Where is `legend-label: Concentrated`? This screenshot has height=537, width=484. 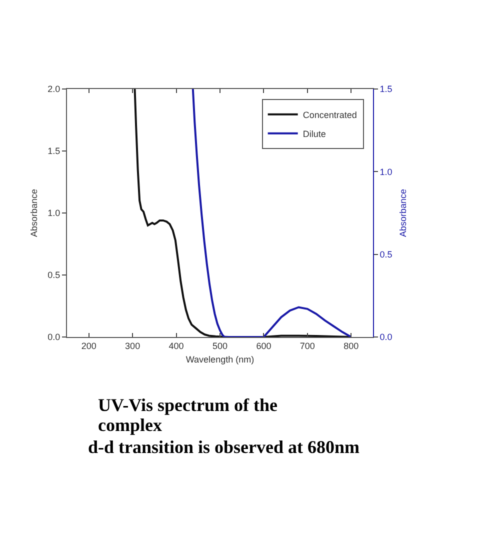
legend-label: Concentrated is located at coordinates (329, 115).